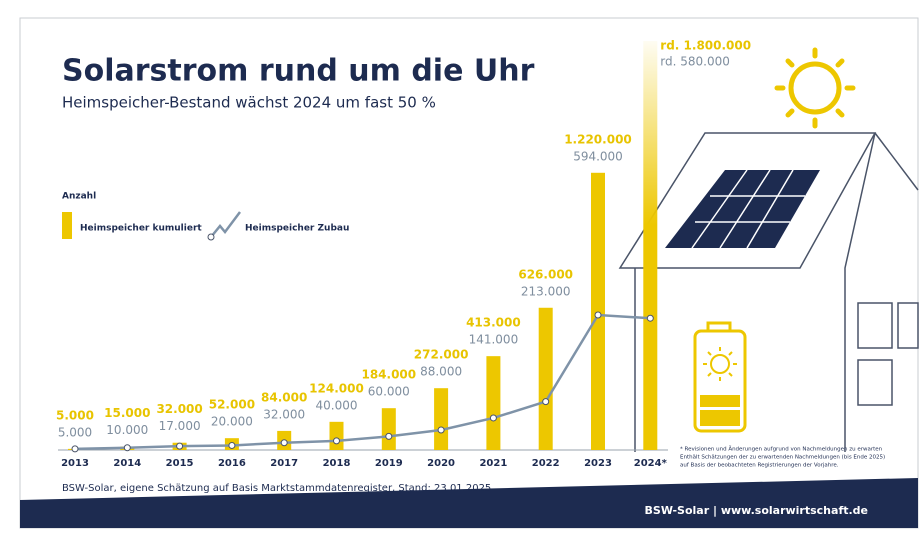 This screenshot has width=924, height=534. Describe the element at coordinates (389, 392) in the screenshot. I see `value-label: 60.000` at that location.